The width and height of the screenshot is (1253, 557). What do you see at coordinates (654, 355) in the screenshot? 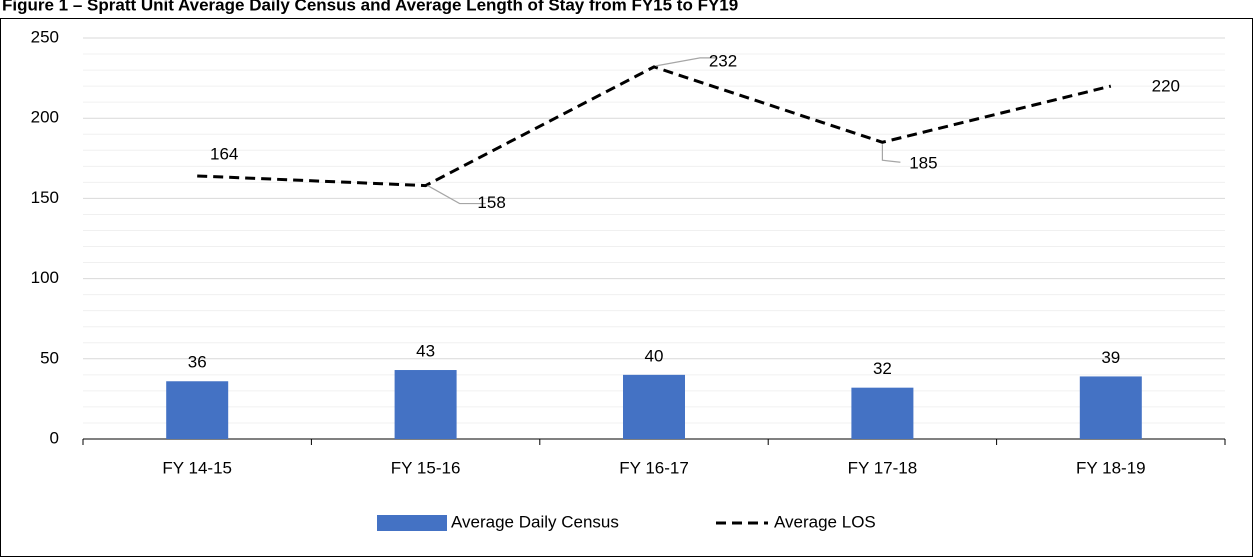
I see `bar-value-label: 40` at bounding box center [654, 355].